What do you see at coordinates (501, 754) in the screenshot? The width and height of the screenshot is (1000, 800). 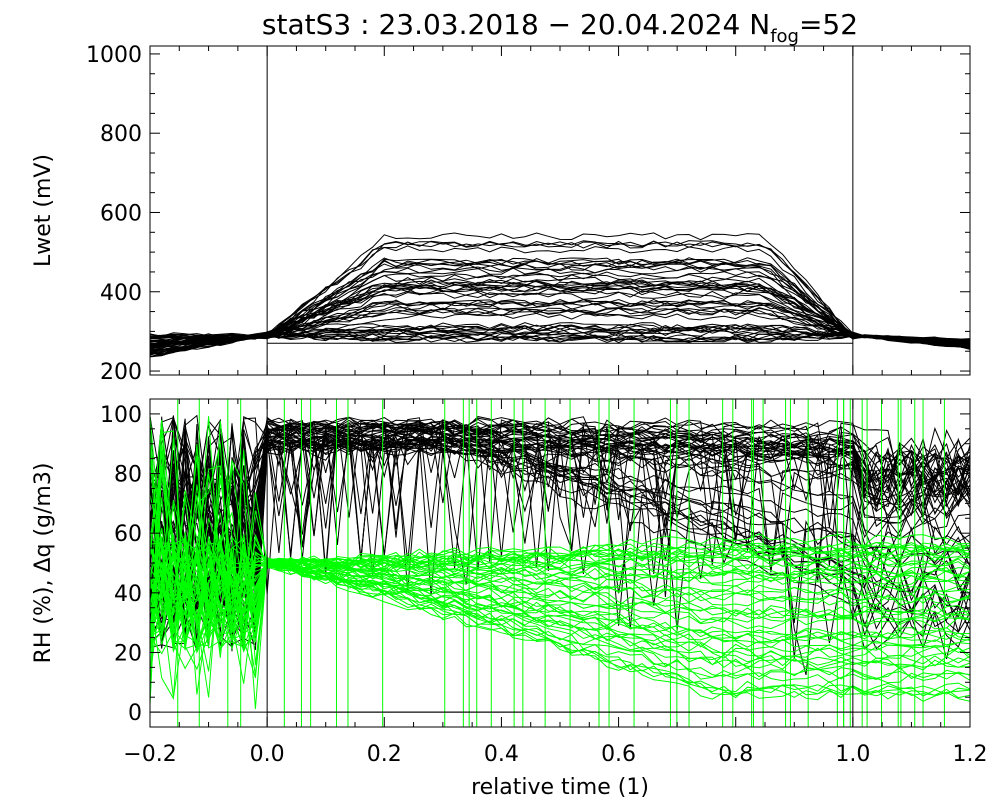 I see `x-tick-label: 0.4` at bounding box center [501, 754].